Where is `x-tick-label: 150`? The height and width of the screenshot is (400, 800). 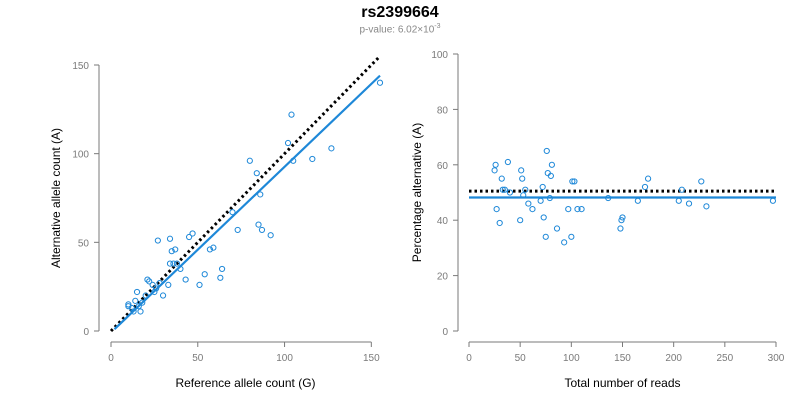
x-tick-label: 150 is located at coordinates (622, 358).